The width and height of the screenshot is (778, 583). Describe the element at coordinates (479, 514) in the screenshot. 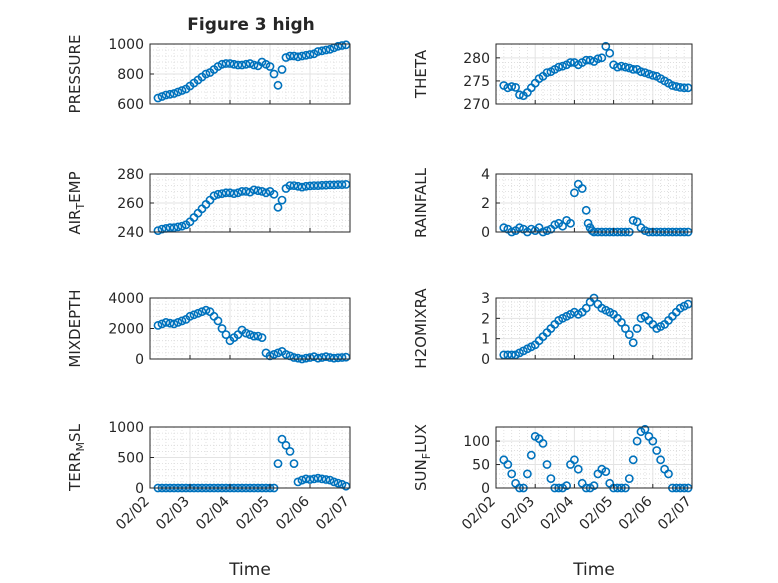

I see `x-tick-label: 02/02` at that location.